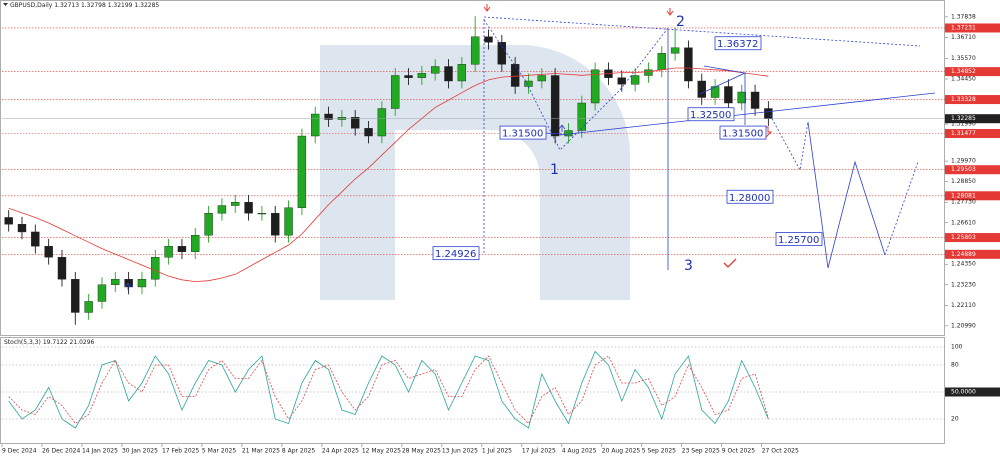 This screenshot has height=457, width=1000. I want to click on x-tick-label: 8 Apr 2025, so click(298, 451).